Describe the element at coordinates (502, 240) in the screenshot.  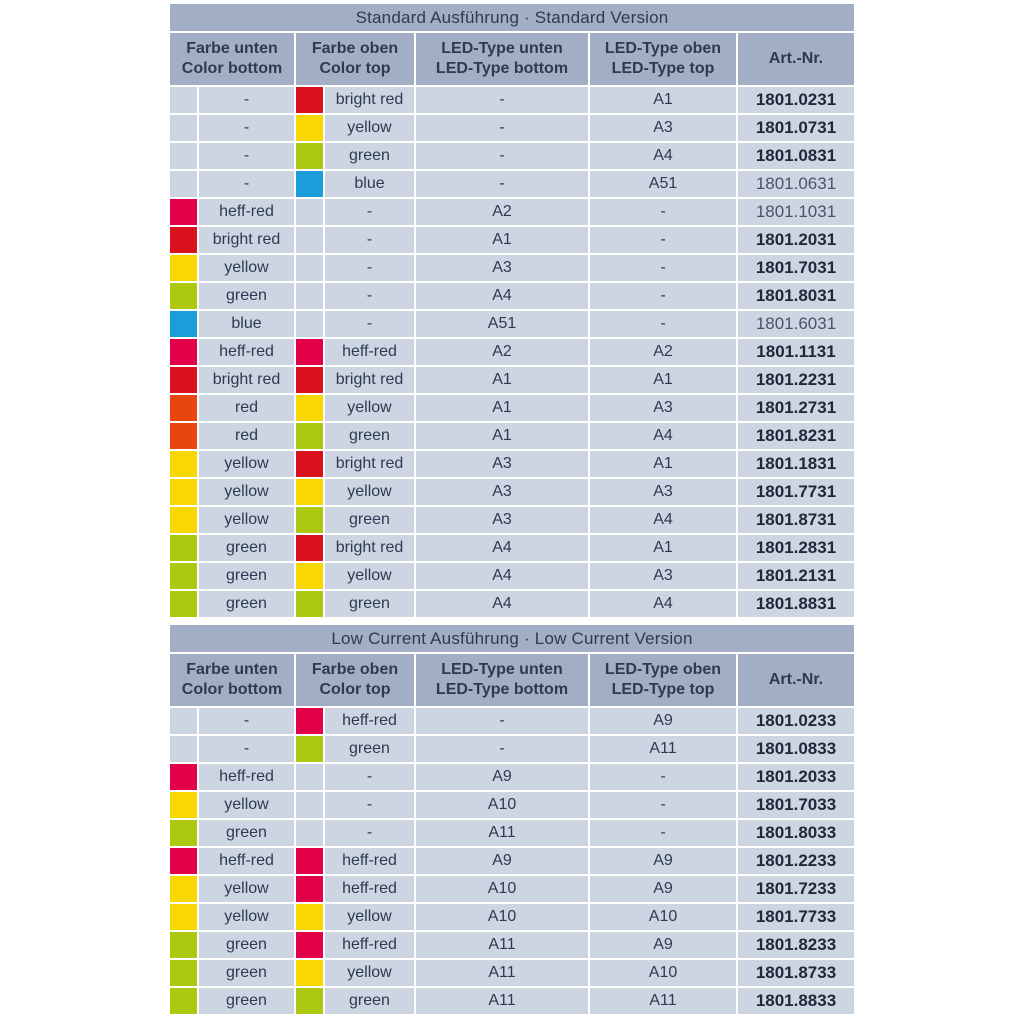
I see `led-type-bottom-value: A1` at that location.